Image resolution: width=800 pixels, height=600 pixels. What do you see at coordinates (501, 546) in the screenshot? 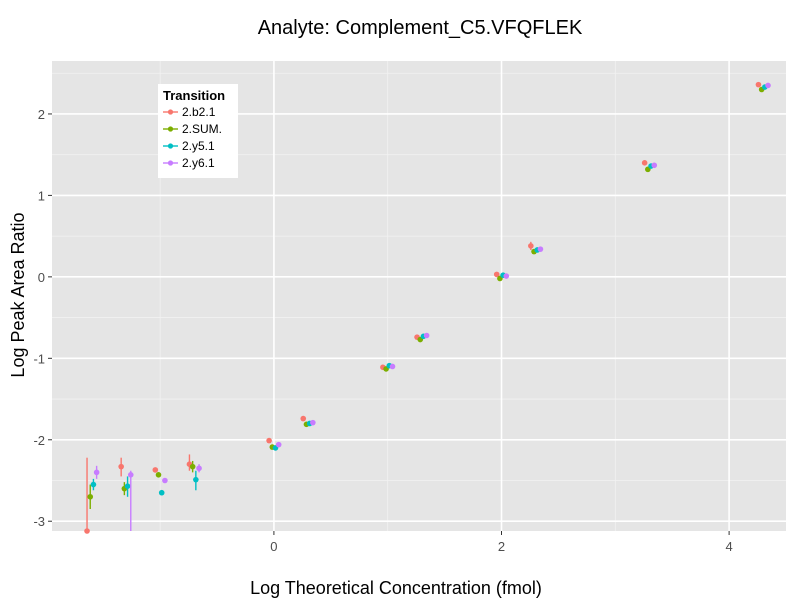
I see `x-tick-label: 2` at bounding box center [501, 546].